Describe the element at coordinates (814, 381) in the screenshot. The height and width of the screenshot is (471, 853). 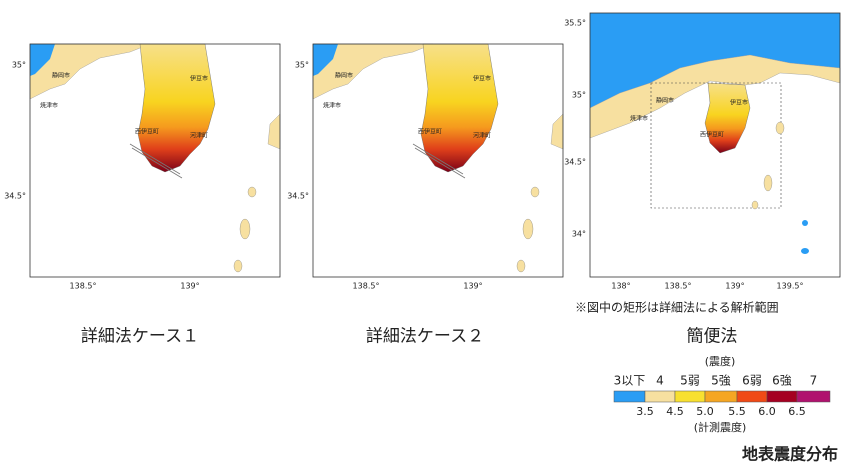
I see `class-label: 7` at that location.